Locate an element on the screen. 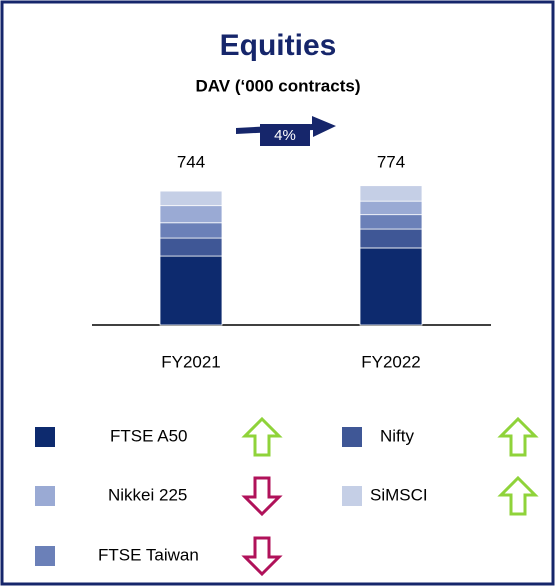 The height and width of the screenshot is (587, 556). growth-arrow: 4% is located at coordinates (286, 131).